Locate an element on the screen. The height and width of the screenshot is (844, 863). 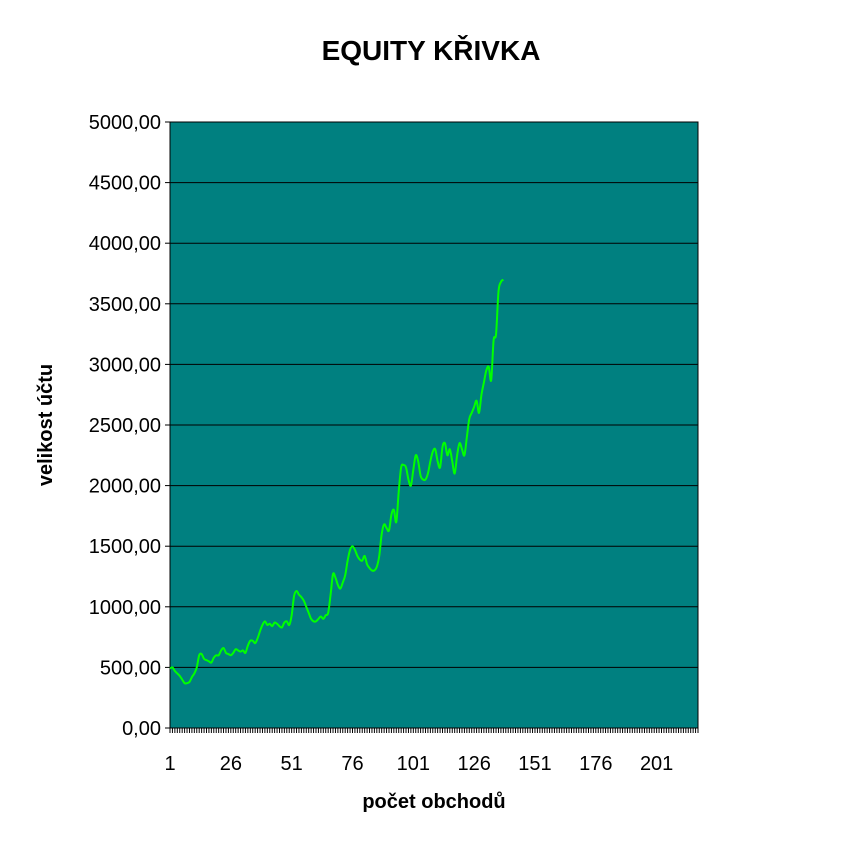
x-tick-label: 176 is located at coordinates (595, 764).